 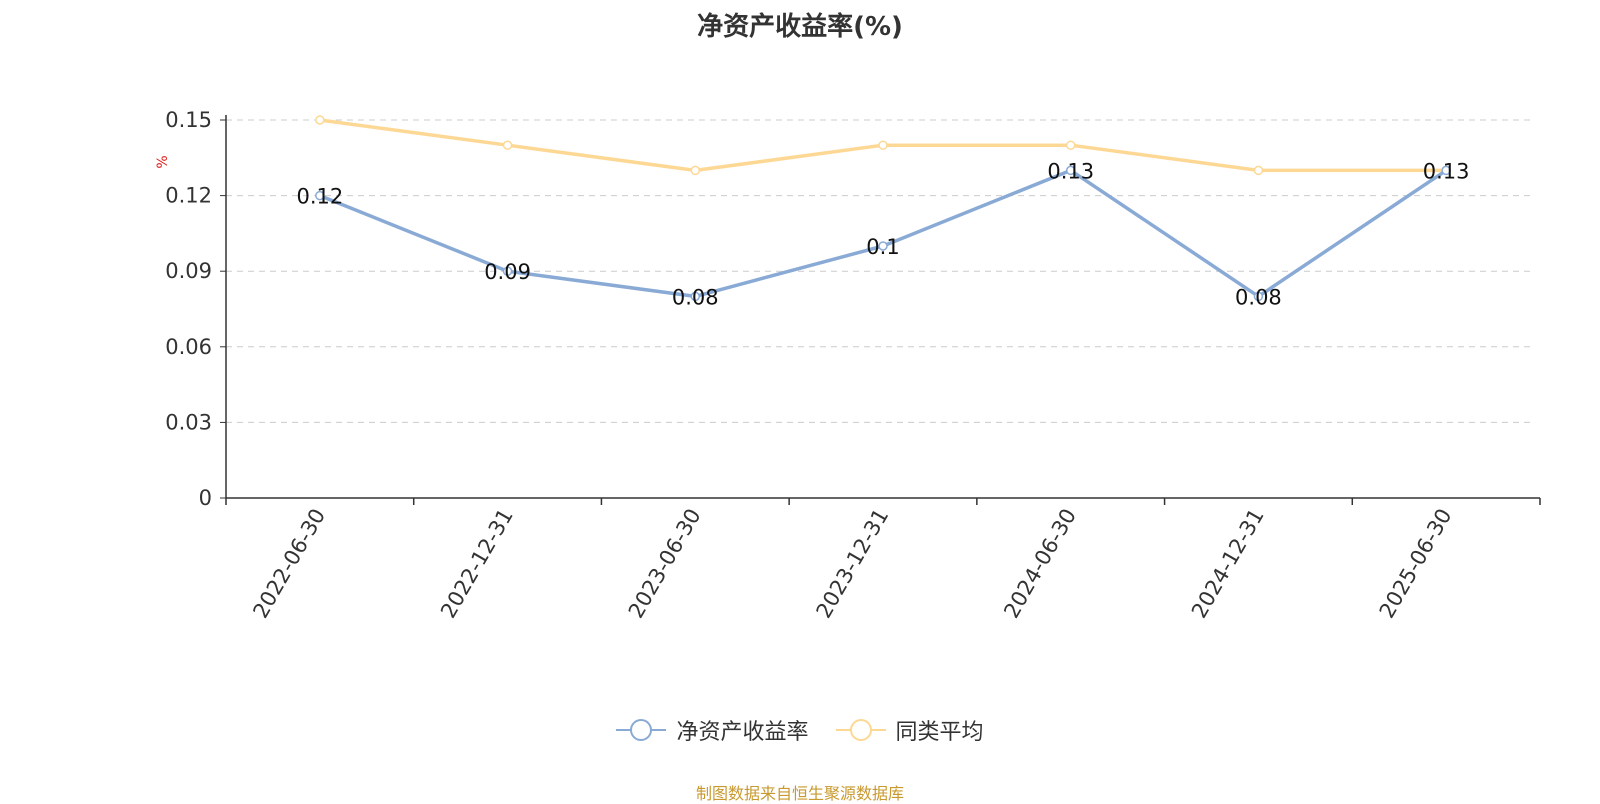 I want to click on y-axis-label: %, so click(x=163, y=161).